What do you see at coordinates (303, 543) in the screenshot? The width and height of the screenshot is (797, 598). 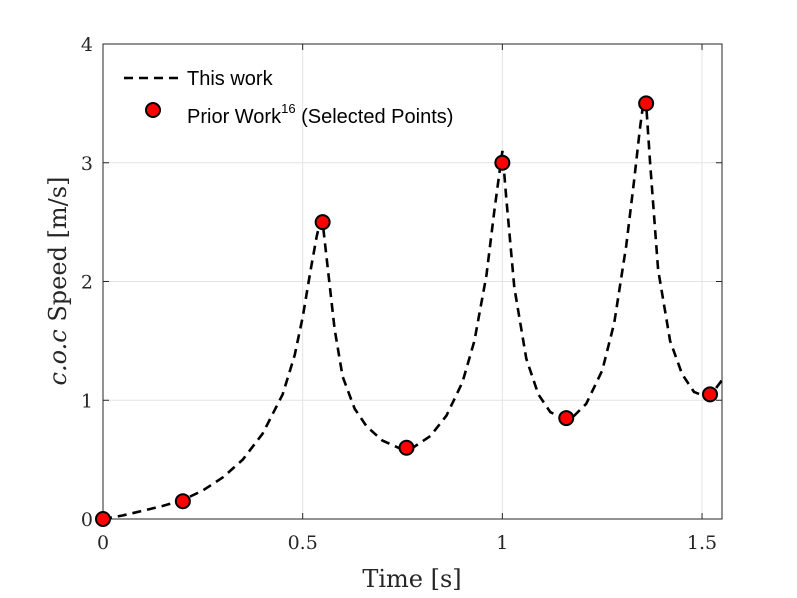 I see `x-tick-label: 0.5` at bounding box center [303, 543].